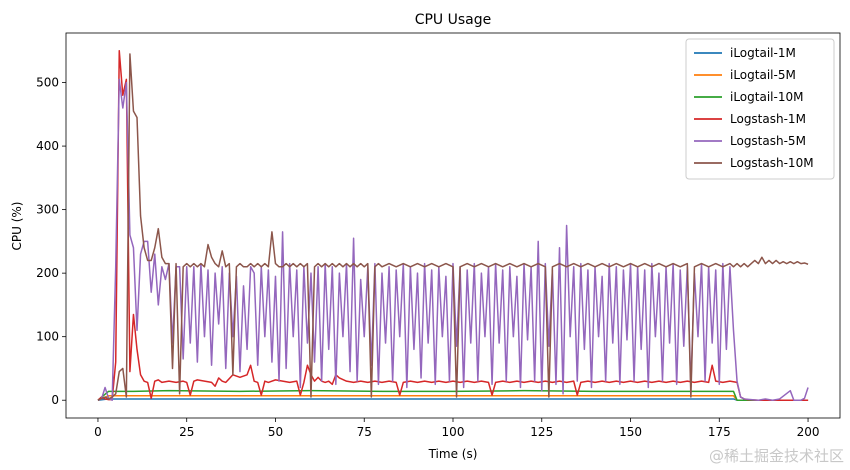  I want to click on series-line-ilogtail-1m, so click(453, 399).